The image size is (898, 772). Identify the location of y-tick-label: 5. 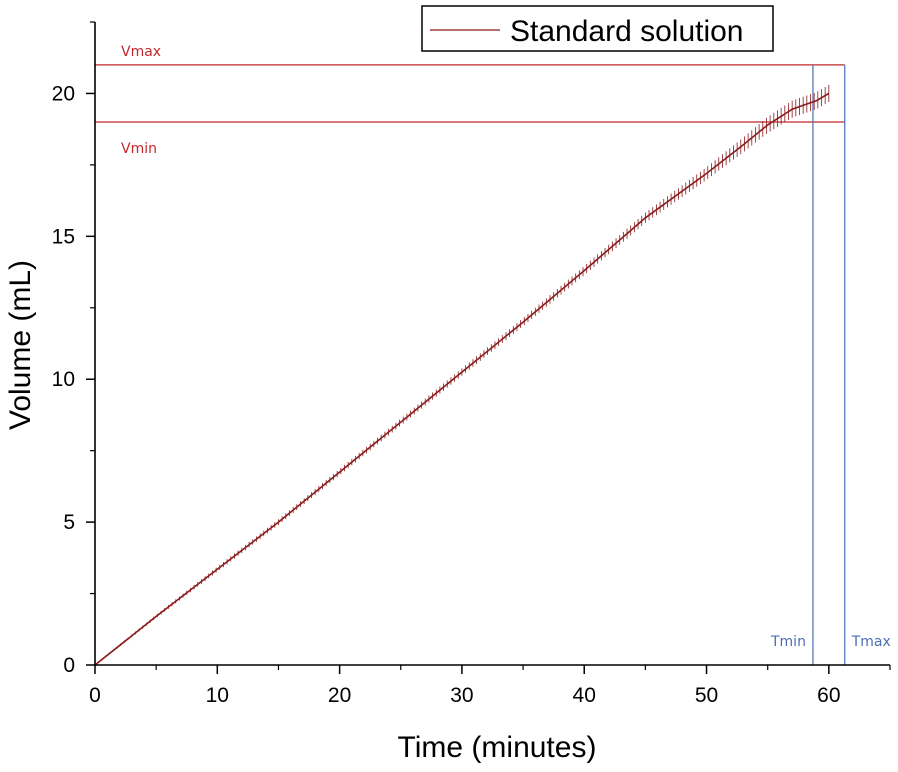
(69, 522).